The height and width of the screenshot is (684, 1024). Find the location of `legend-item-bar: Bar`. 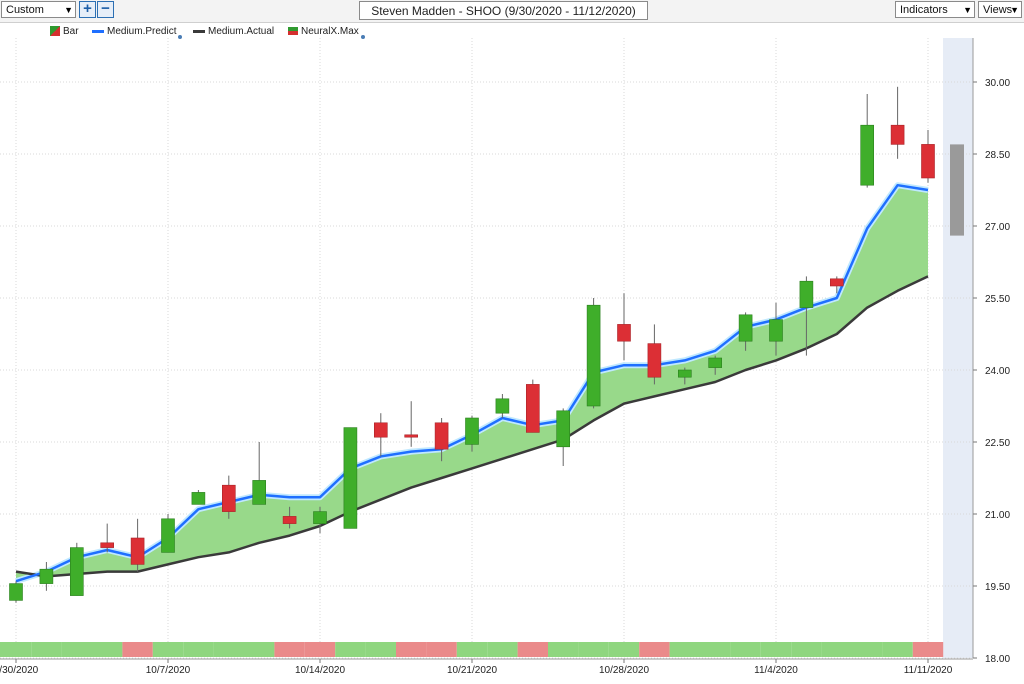

legend-item-bar: Bar is located at coordinates (64, 32).